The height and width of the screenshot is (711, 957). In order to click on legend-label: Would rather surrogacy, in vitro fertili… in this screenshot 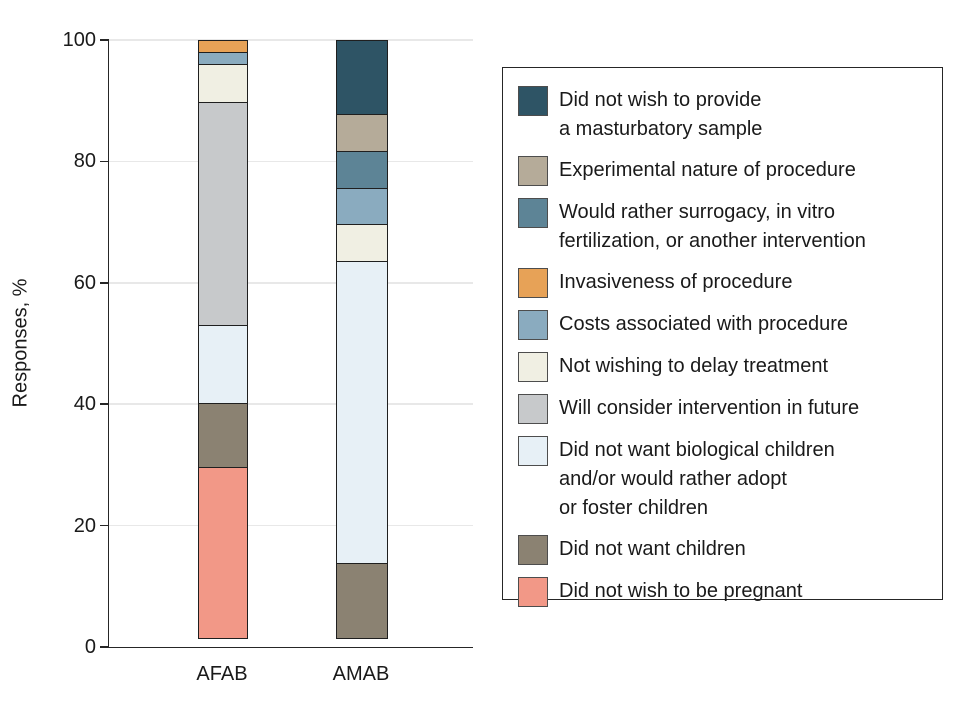, I will do `click(712, 226)`.